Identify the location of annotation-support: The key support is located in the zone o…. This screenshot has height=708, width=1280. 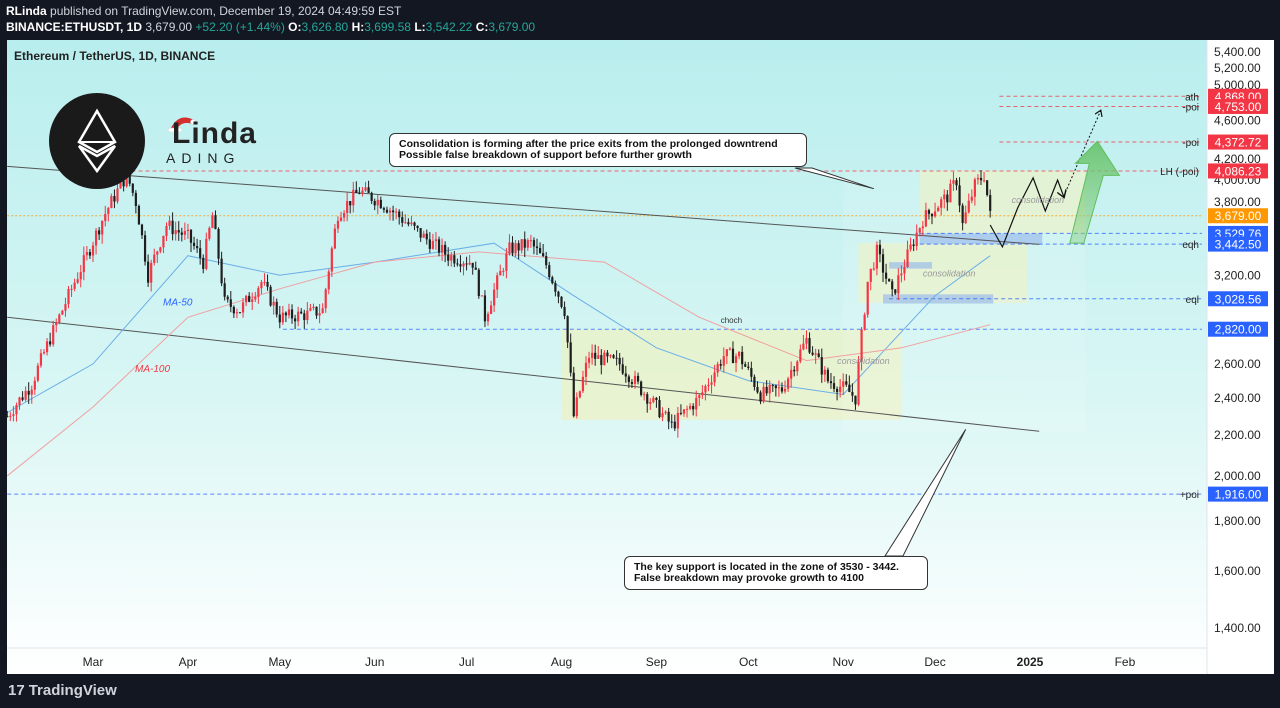
(776, 573).